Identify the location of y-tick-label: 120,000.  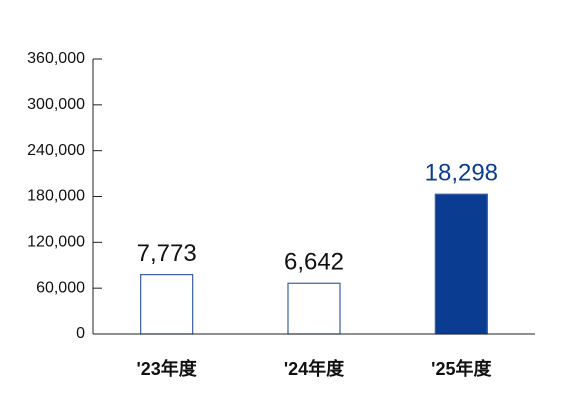
(56, 242).